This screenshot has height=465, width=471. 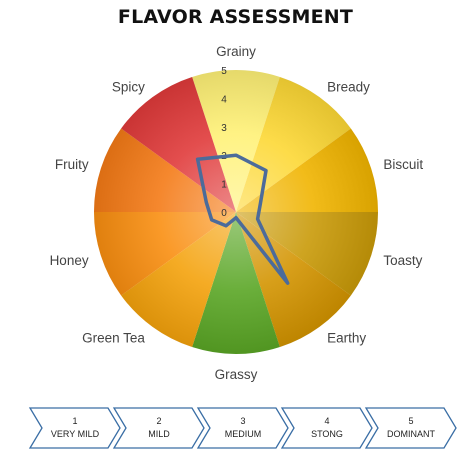 What do you see at coordinates (224, 71) in the screenshot?
I see `tick-label-5: 5` at bounding box center [224, 71].